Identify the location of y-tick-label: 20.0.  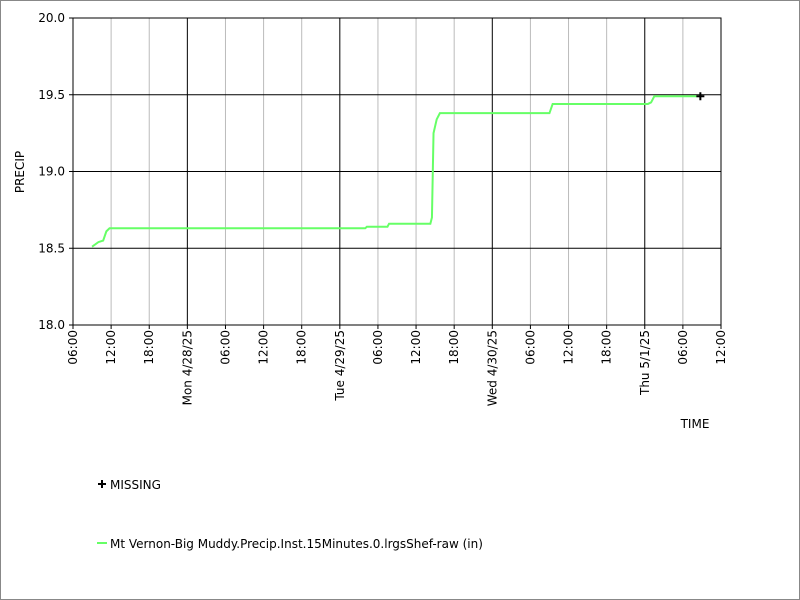
(51, 18).